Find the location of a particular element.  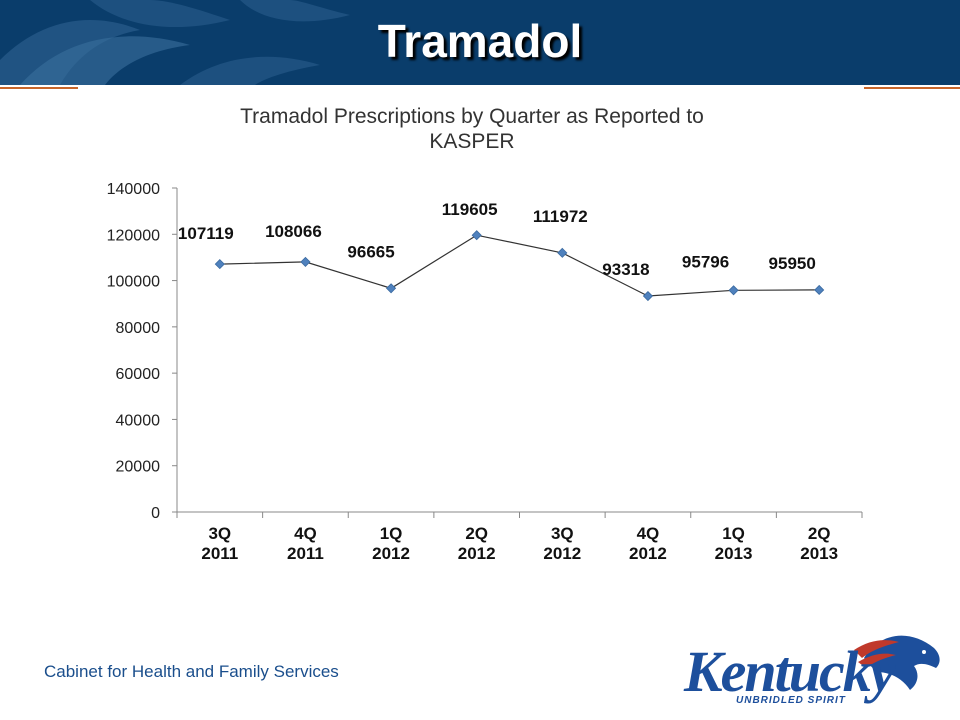

horse-head-icon is located at coordinates (897, 662).